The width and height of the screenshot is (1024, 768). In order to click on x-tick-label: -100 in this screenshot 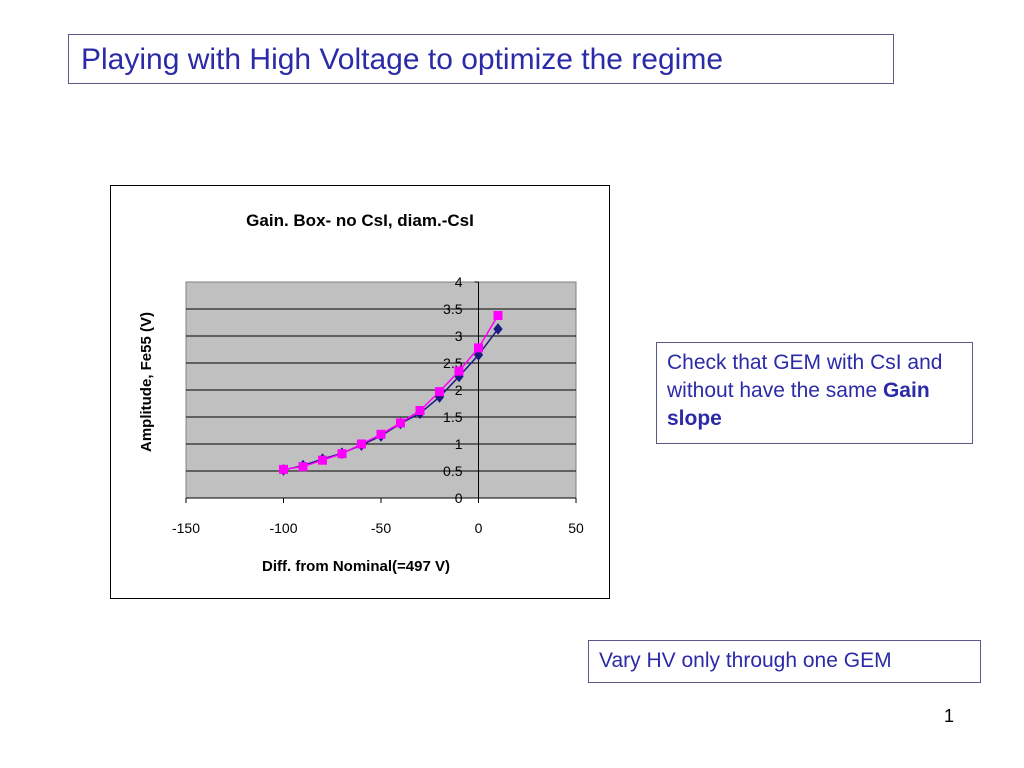, I will do `click(283, 528)`.